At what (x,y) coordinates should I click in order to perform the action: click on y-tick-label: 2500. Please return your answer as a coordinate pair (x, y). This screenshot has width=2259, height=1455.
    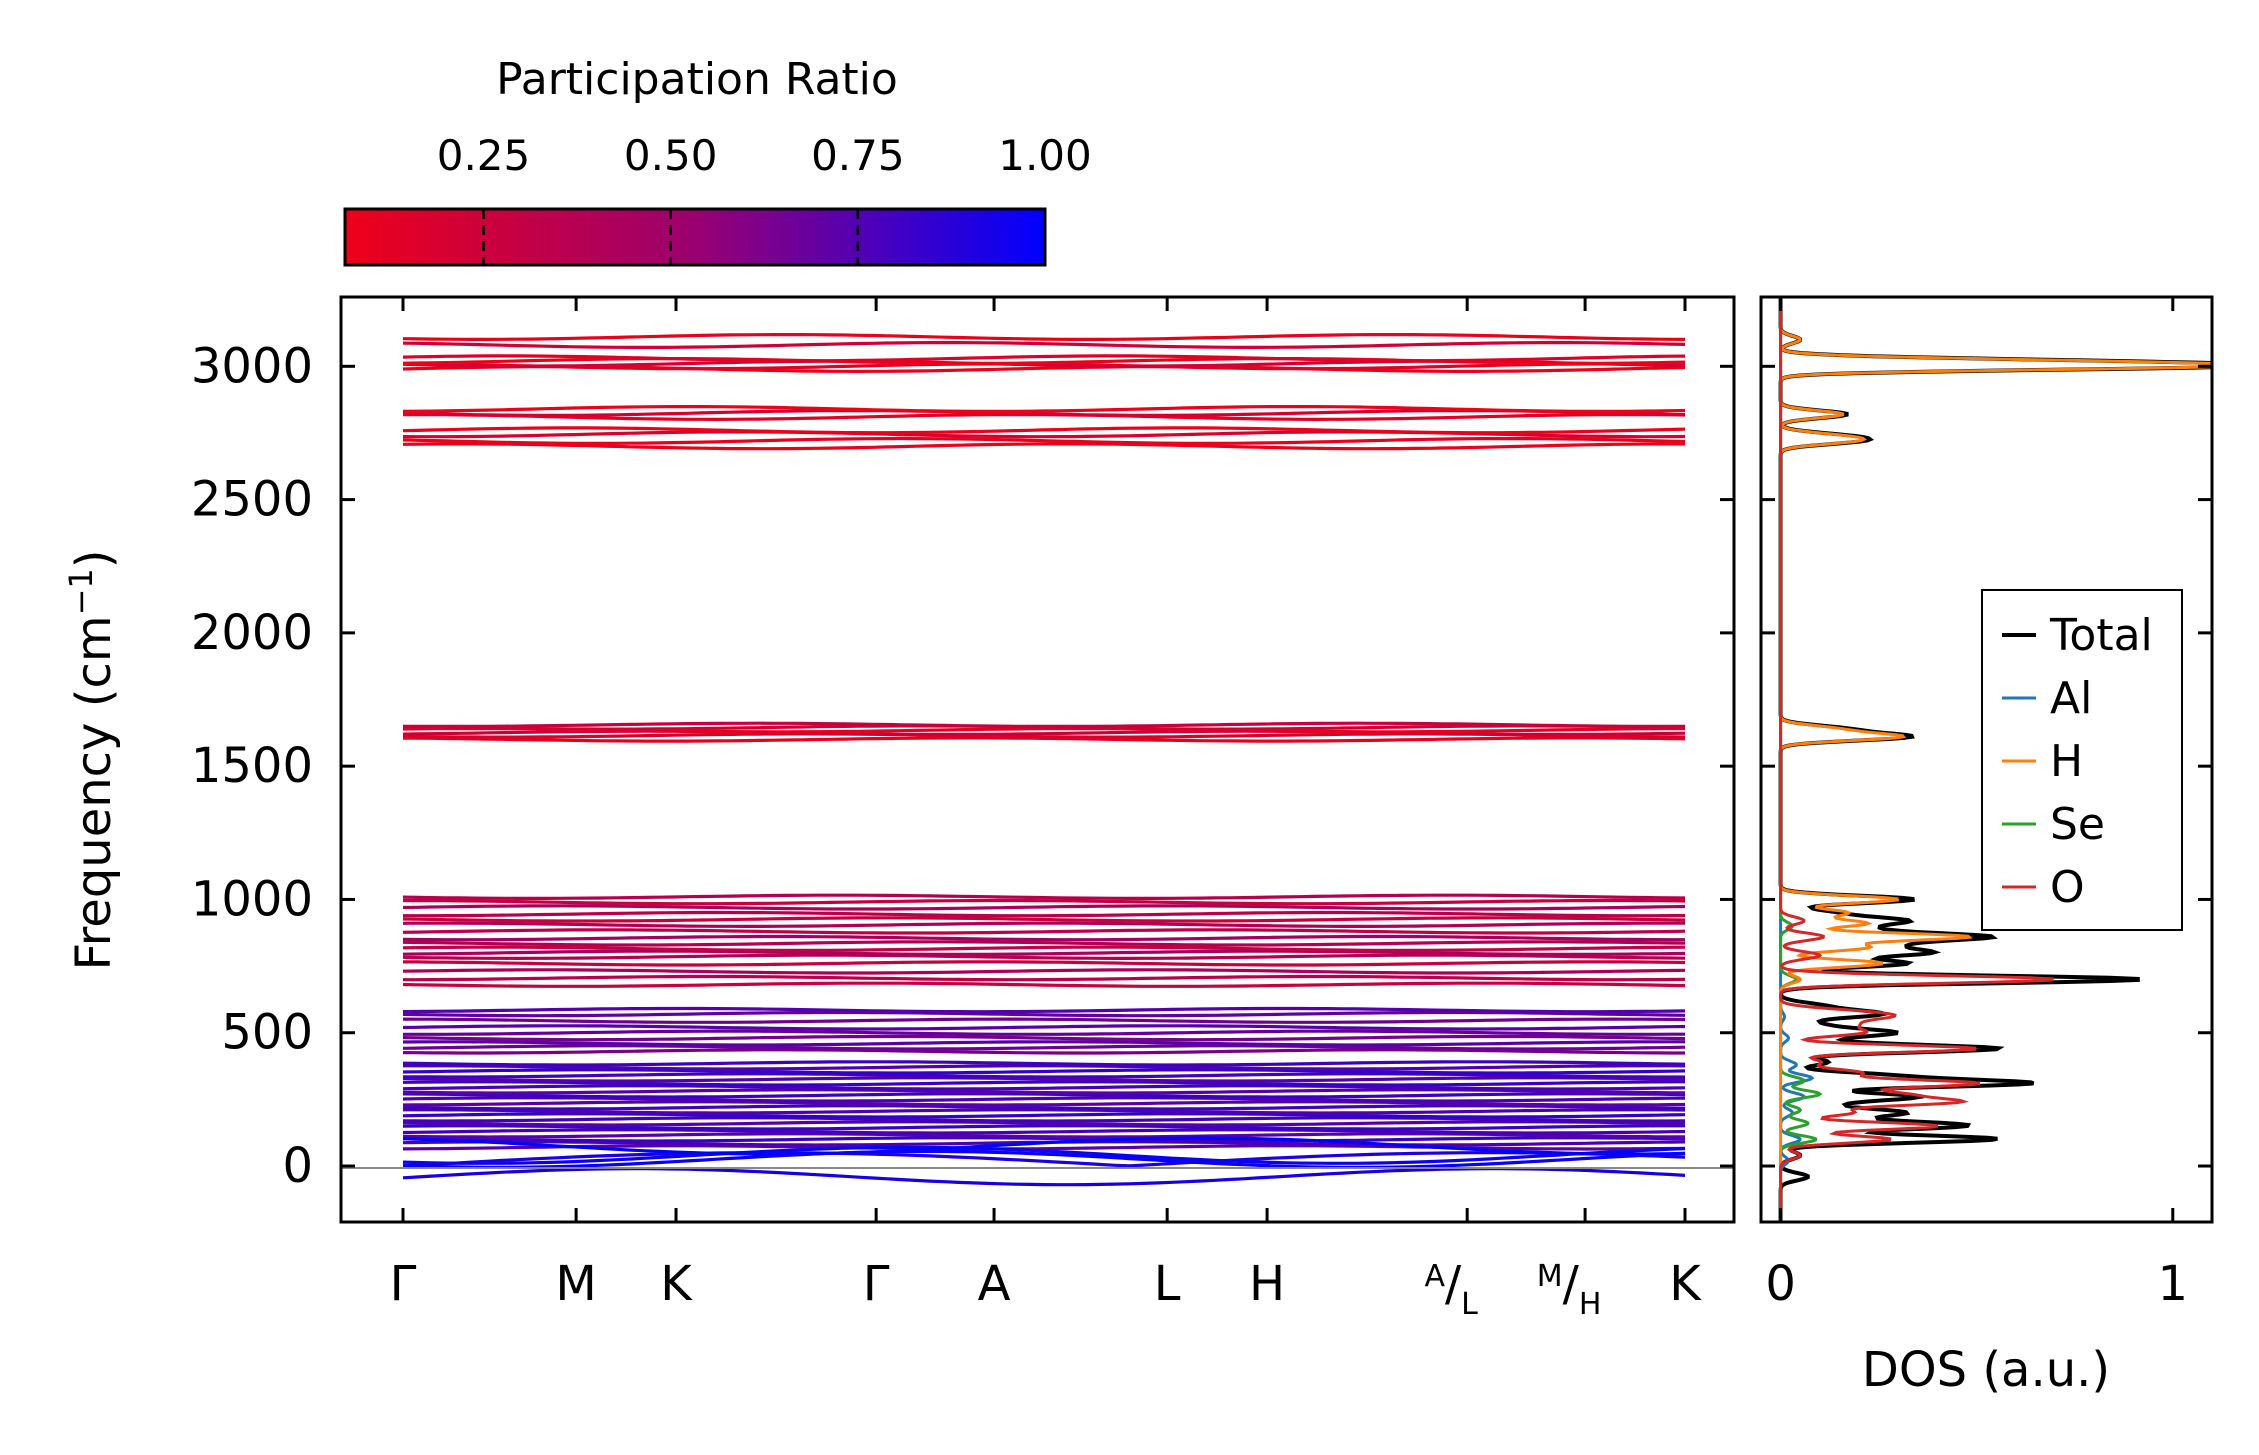
    Looking at the image, I should click on (252, 500).